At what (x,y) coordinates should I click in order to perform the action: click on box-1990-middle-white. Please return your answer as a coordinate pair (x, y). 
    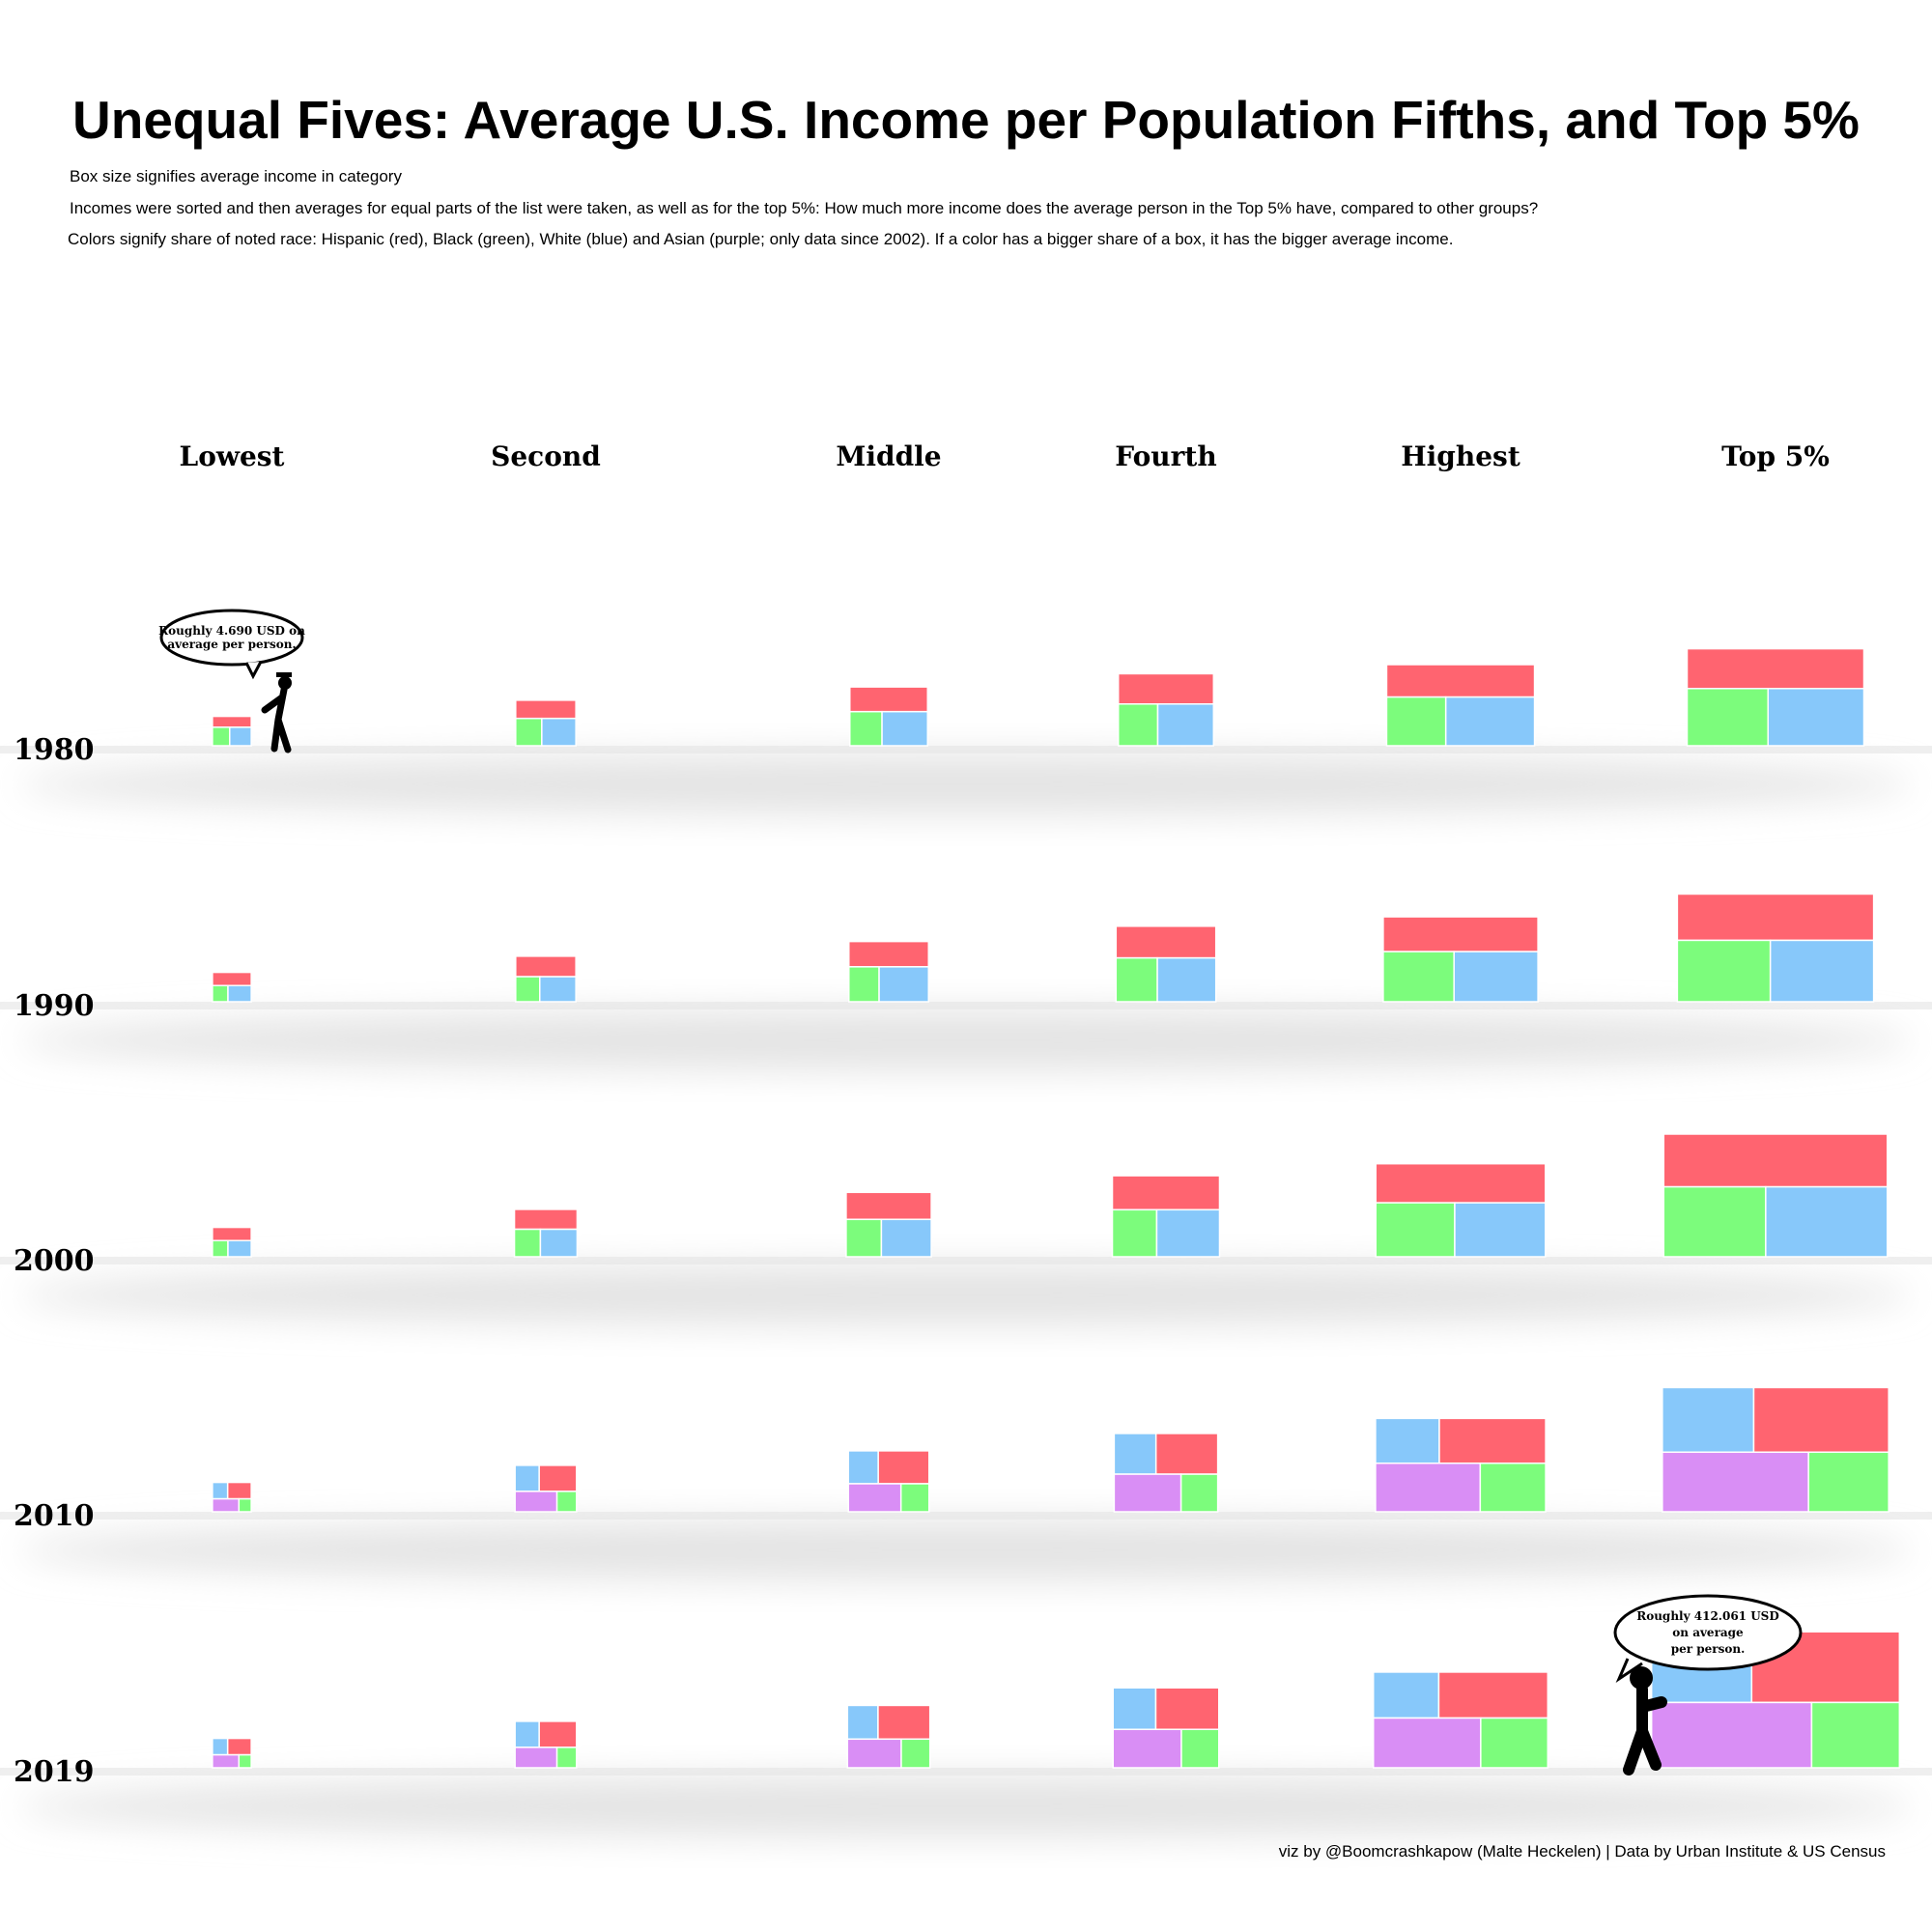
    Looking at the image, I should click on (903, 984).